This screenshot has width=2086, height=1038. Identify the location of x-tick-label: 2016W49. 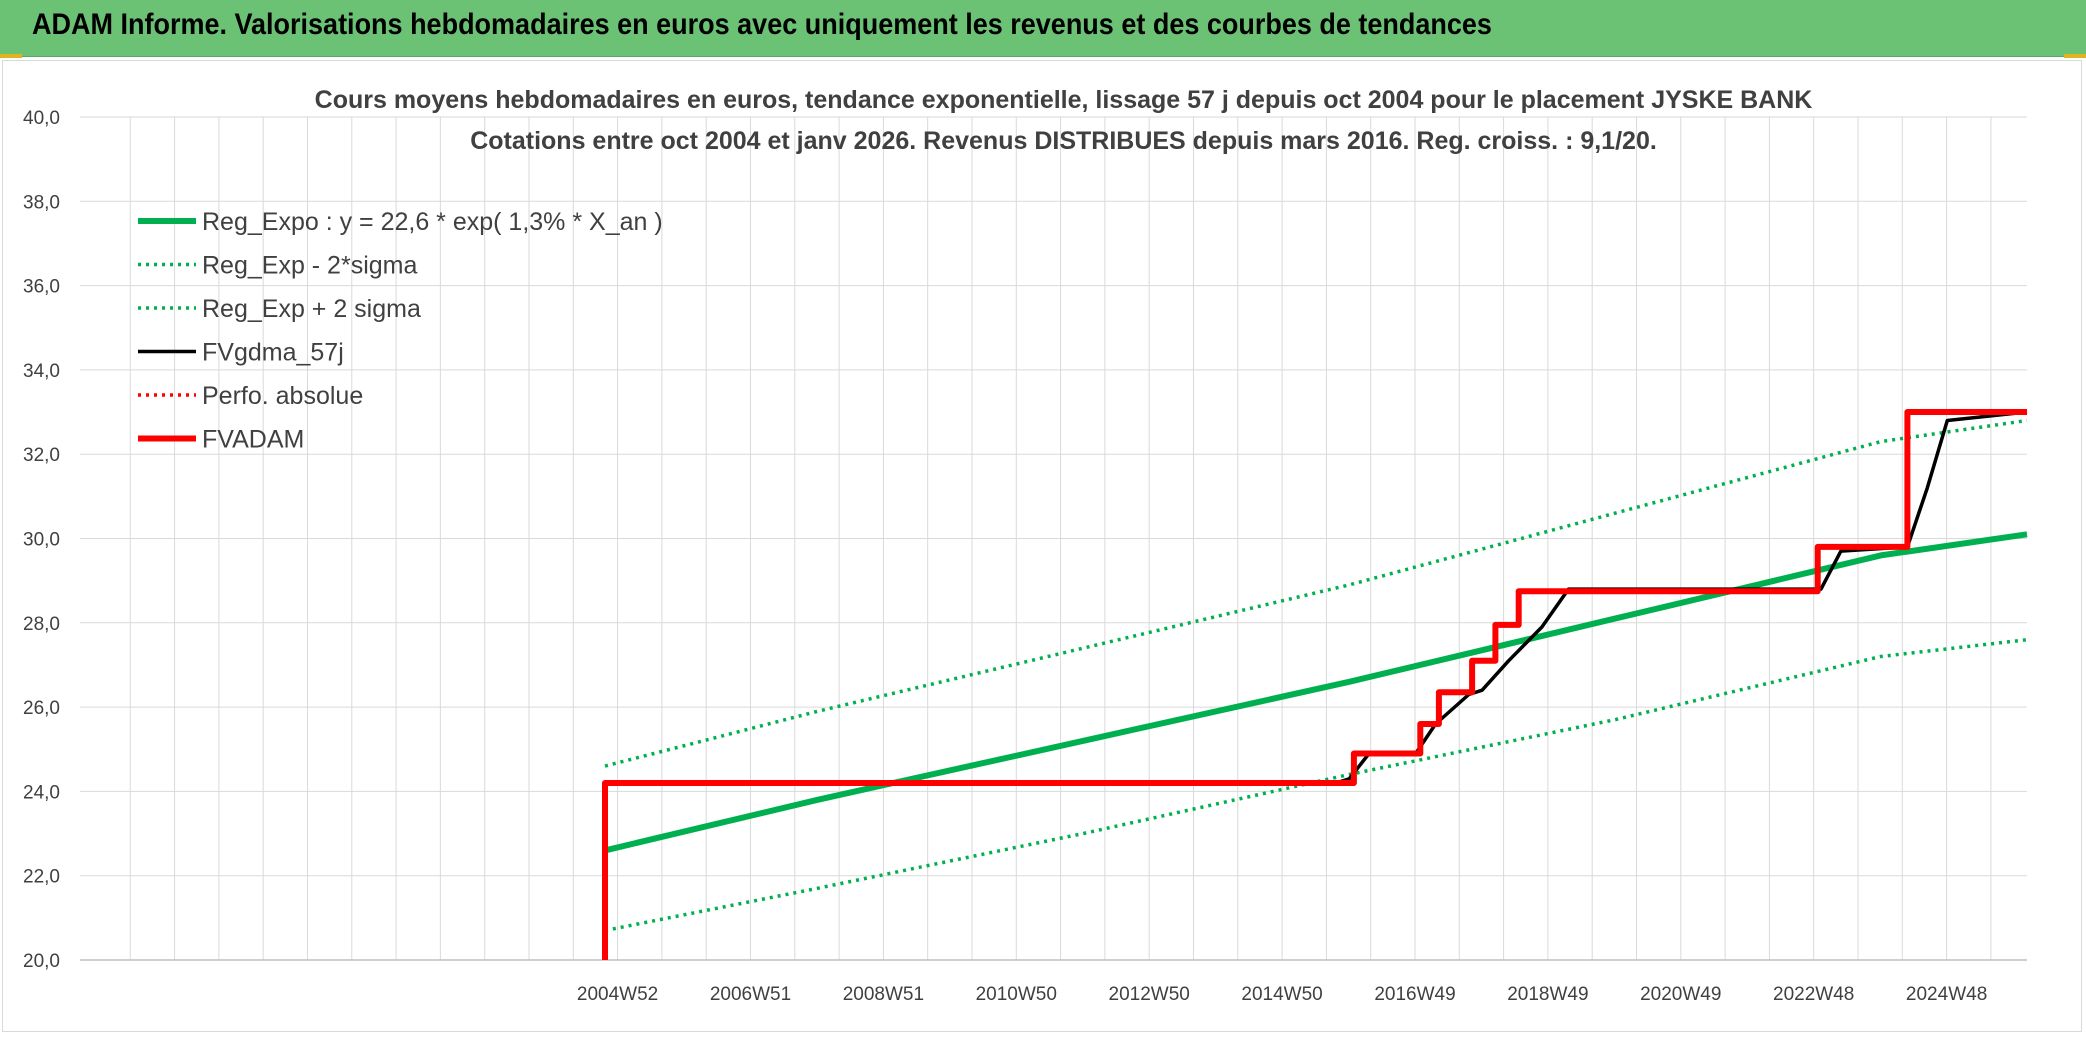
(1414, 994).